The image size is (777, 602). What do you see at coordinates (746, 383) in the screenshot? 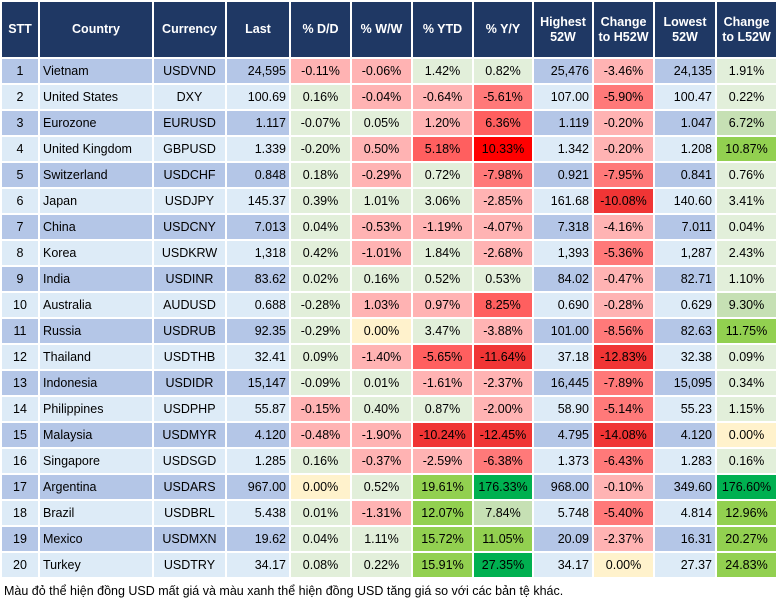
I see `cell-cl: 0.34%` at bounding box center [746, 383].